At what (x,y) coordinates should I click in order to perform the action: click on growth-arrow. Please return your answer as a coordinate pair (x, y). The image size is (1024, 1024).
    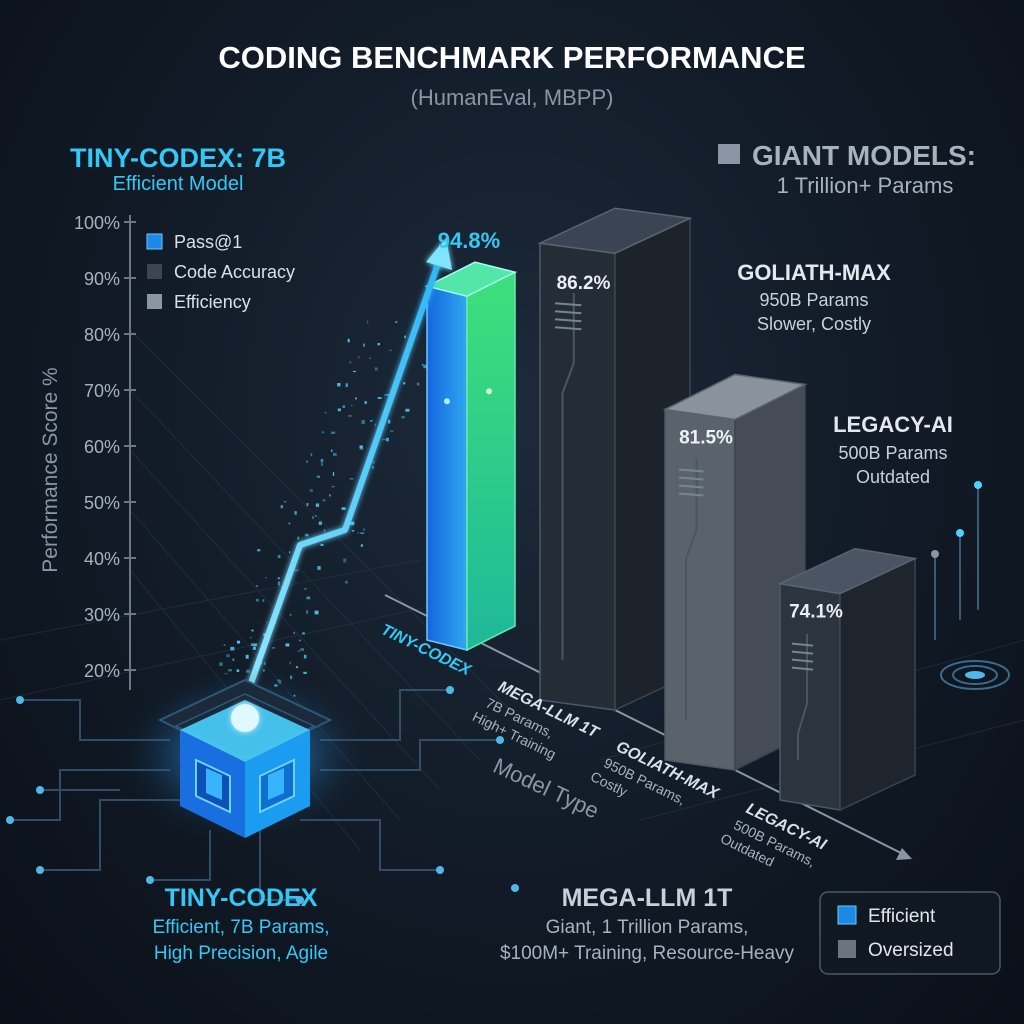
    Looking at the image, I should click on (347, 470).